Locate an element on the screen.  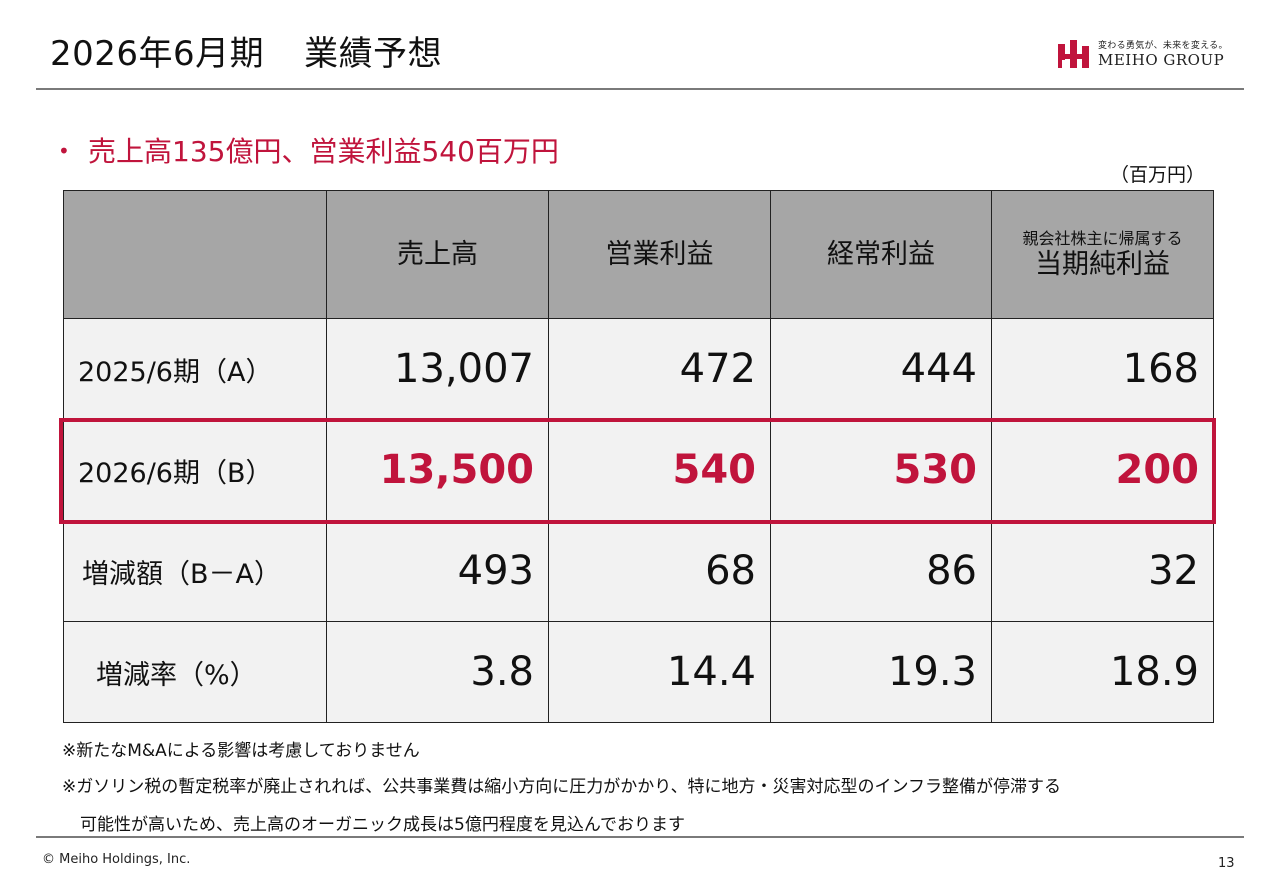
column-header-sublabel: 親会社株主に帰属する is located at coordinates (1102, 238).